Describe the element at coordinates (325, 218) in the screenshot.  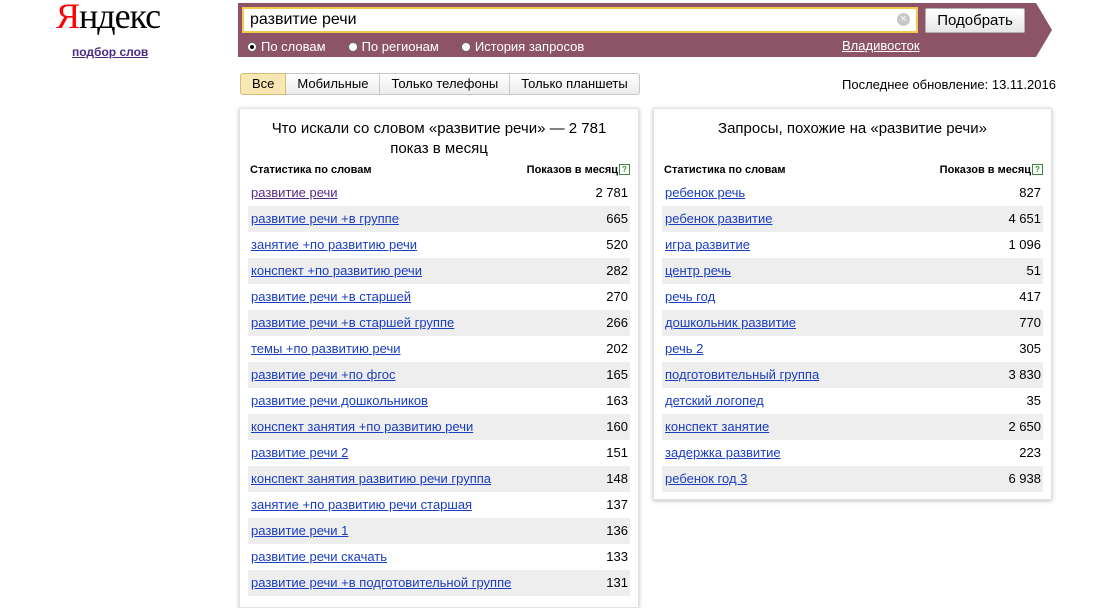
I see `keyword-link: развитие речи +в группе` at that location.